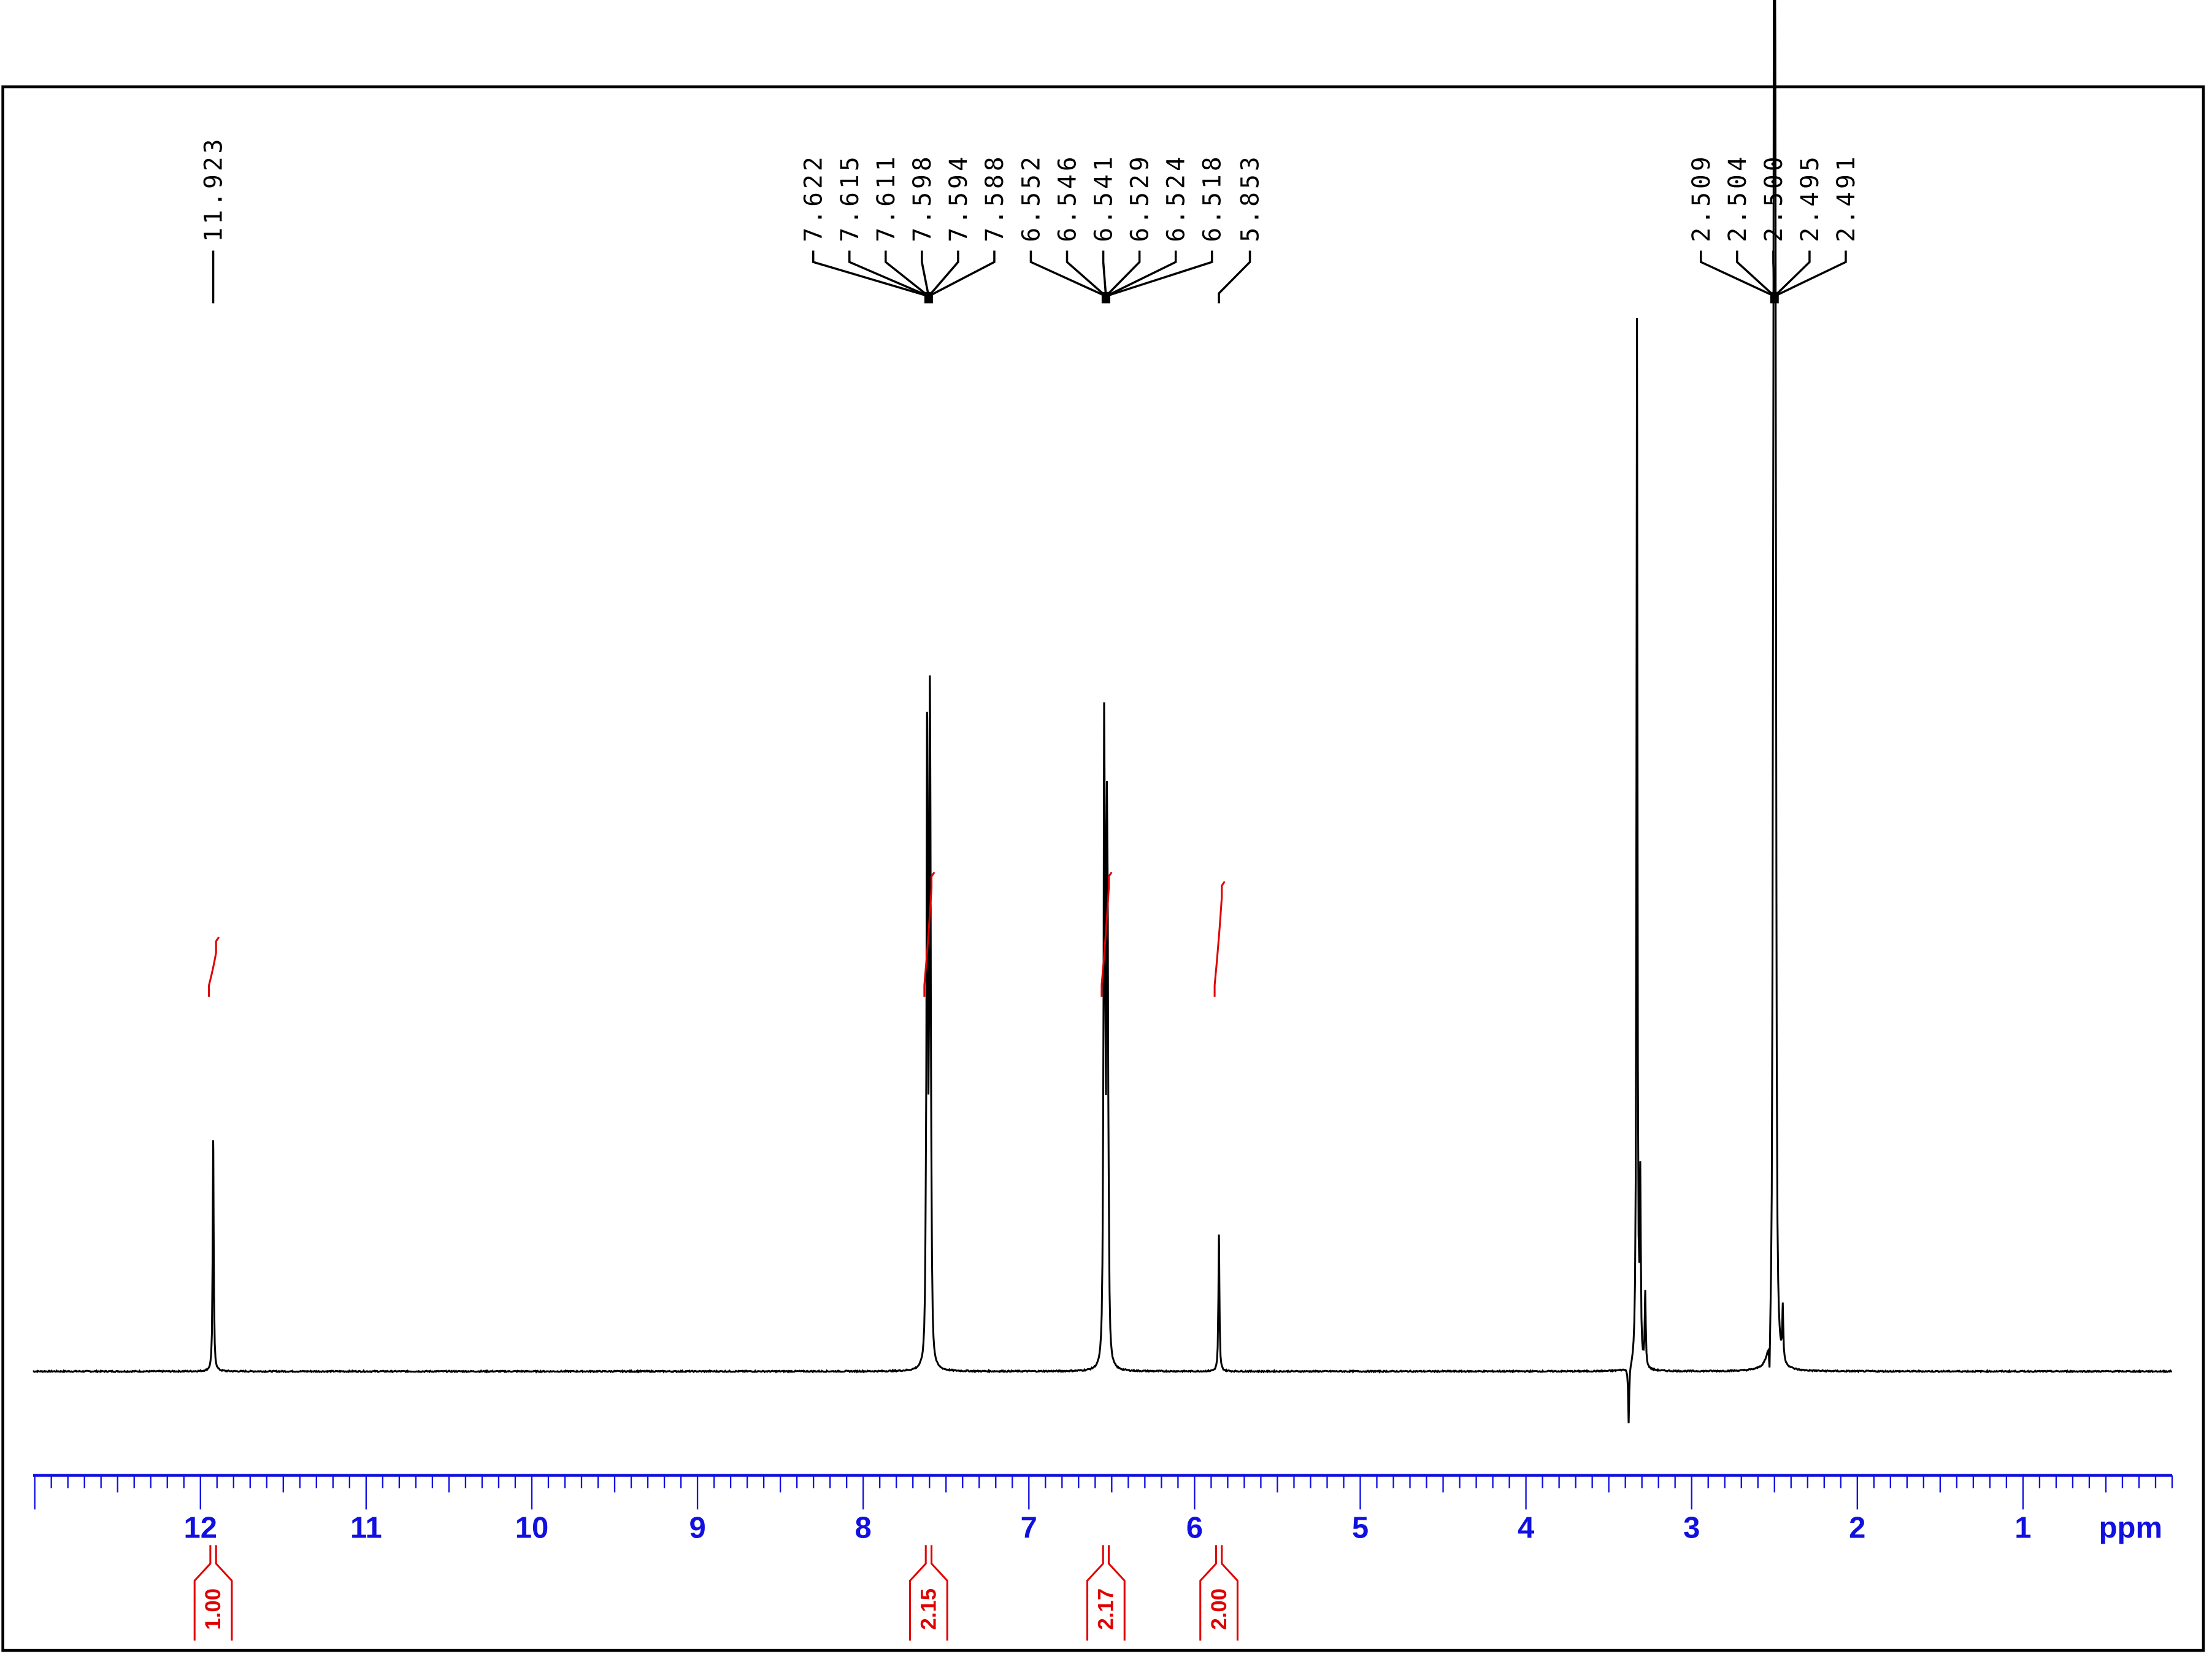  I want to click on peak-label-group: 5.853, so click(1242, 228).